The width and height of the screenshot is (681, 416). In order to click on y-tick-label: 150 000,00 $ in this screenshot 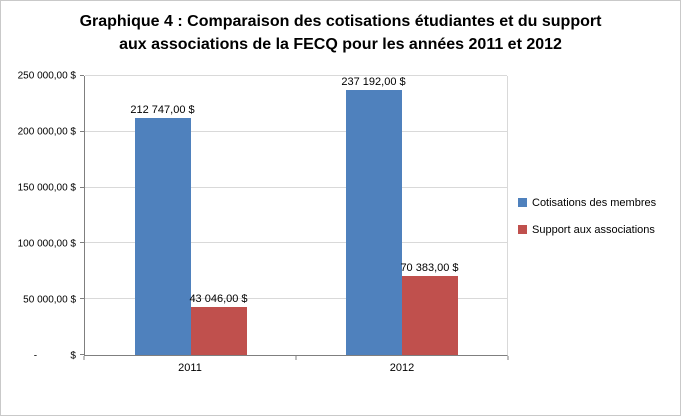, I will do `click(46, 188)`.